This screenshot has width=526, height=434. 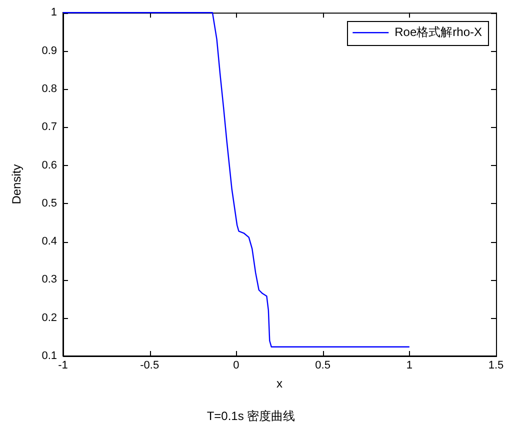 I want to click on x-tick-label: 0.5, so click(x=322, y=366).